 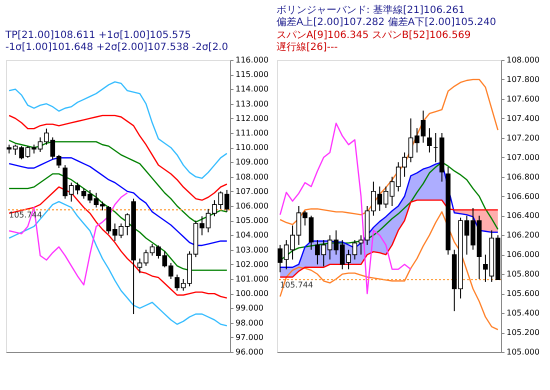 I want to click on y-tick-label: 106.600, so click(x=523, y=196).